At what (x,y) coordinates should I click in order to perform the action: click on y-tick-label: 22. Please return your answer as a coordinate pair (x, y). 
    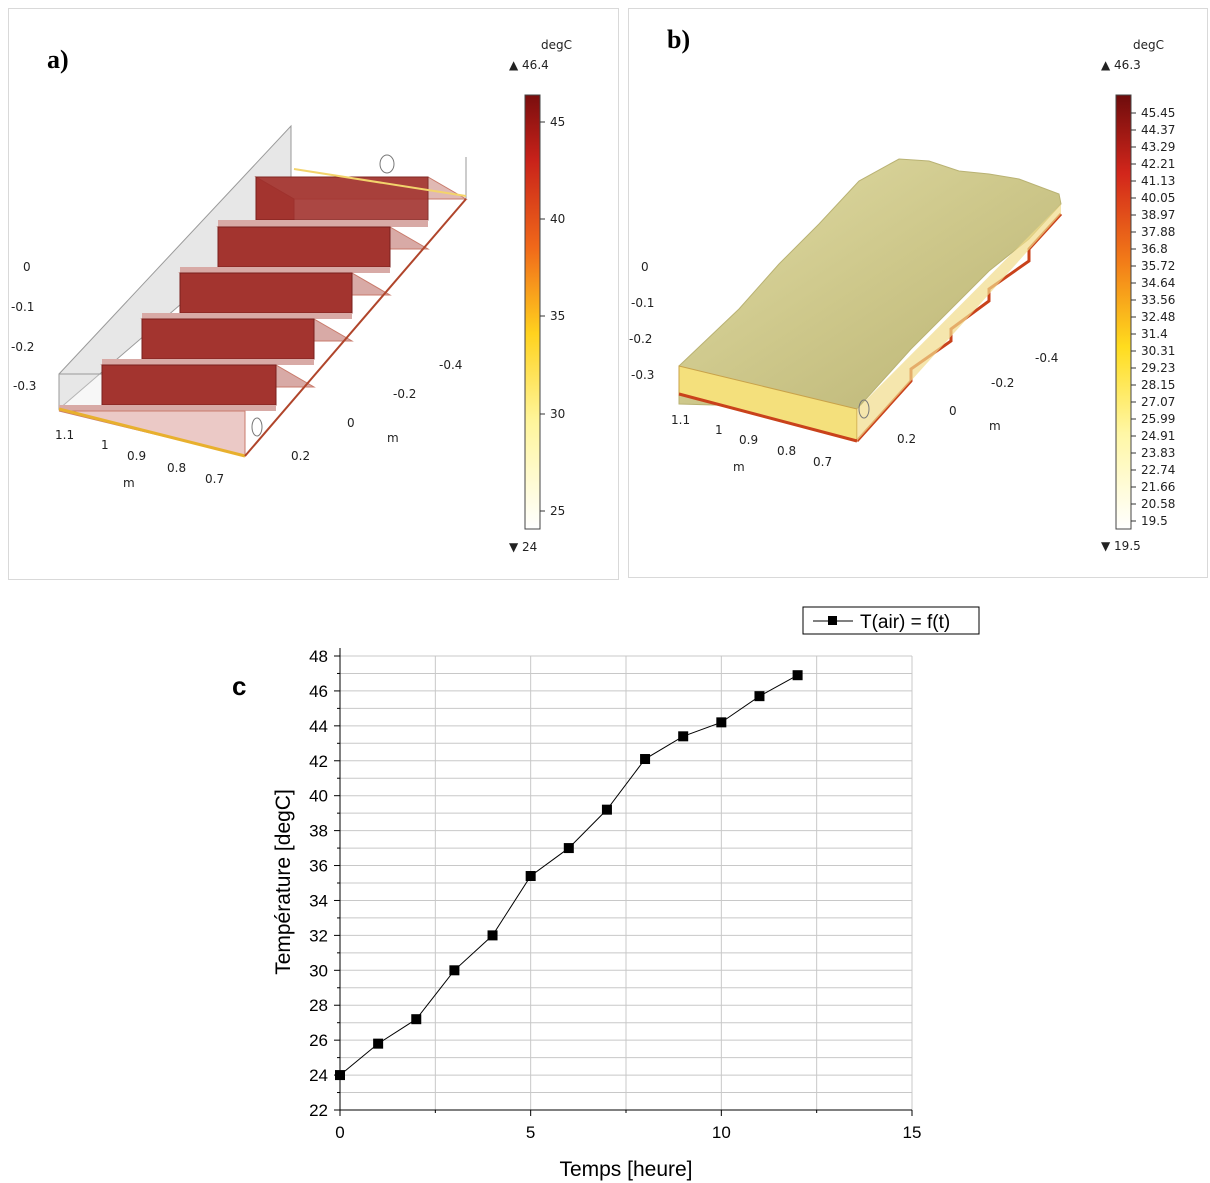
    Looking at the image, I should click on (318, 1110).